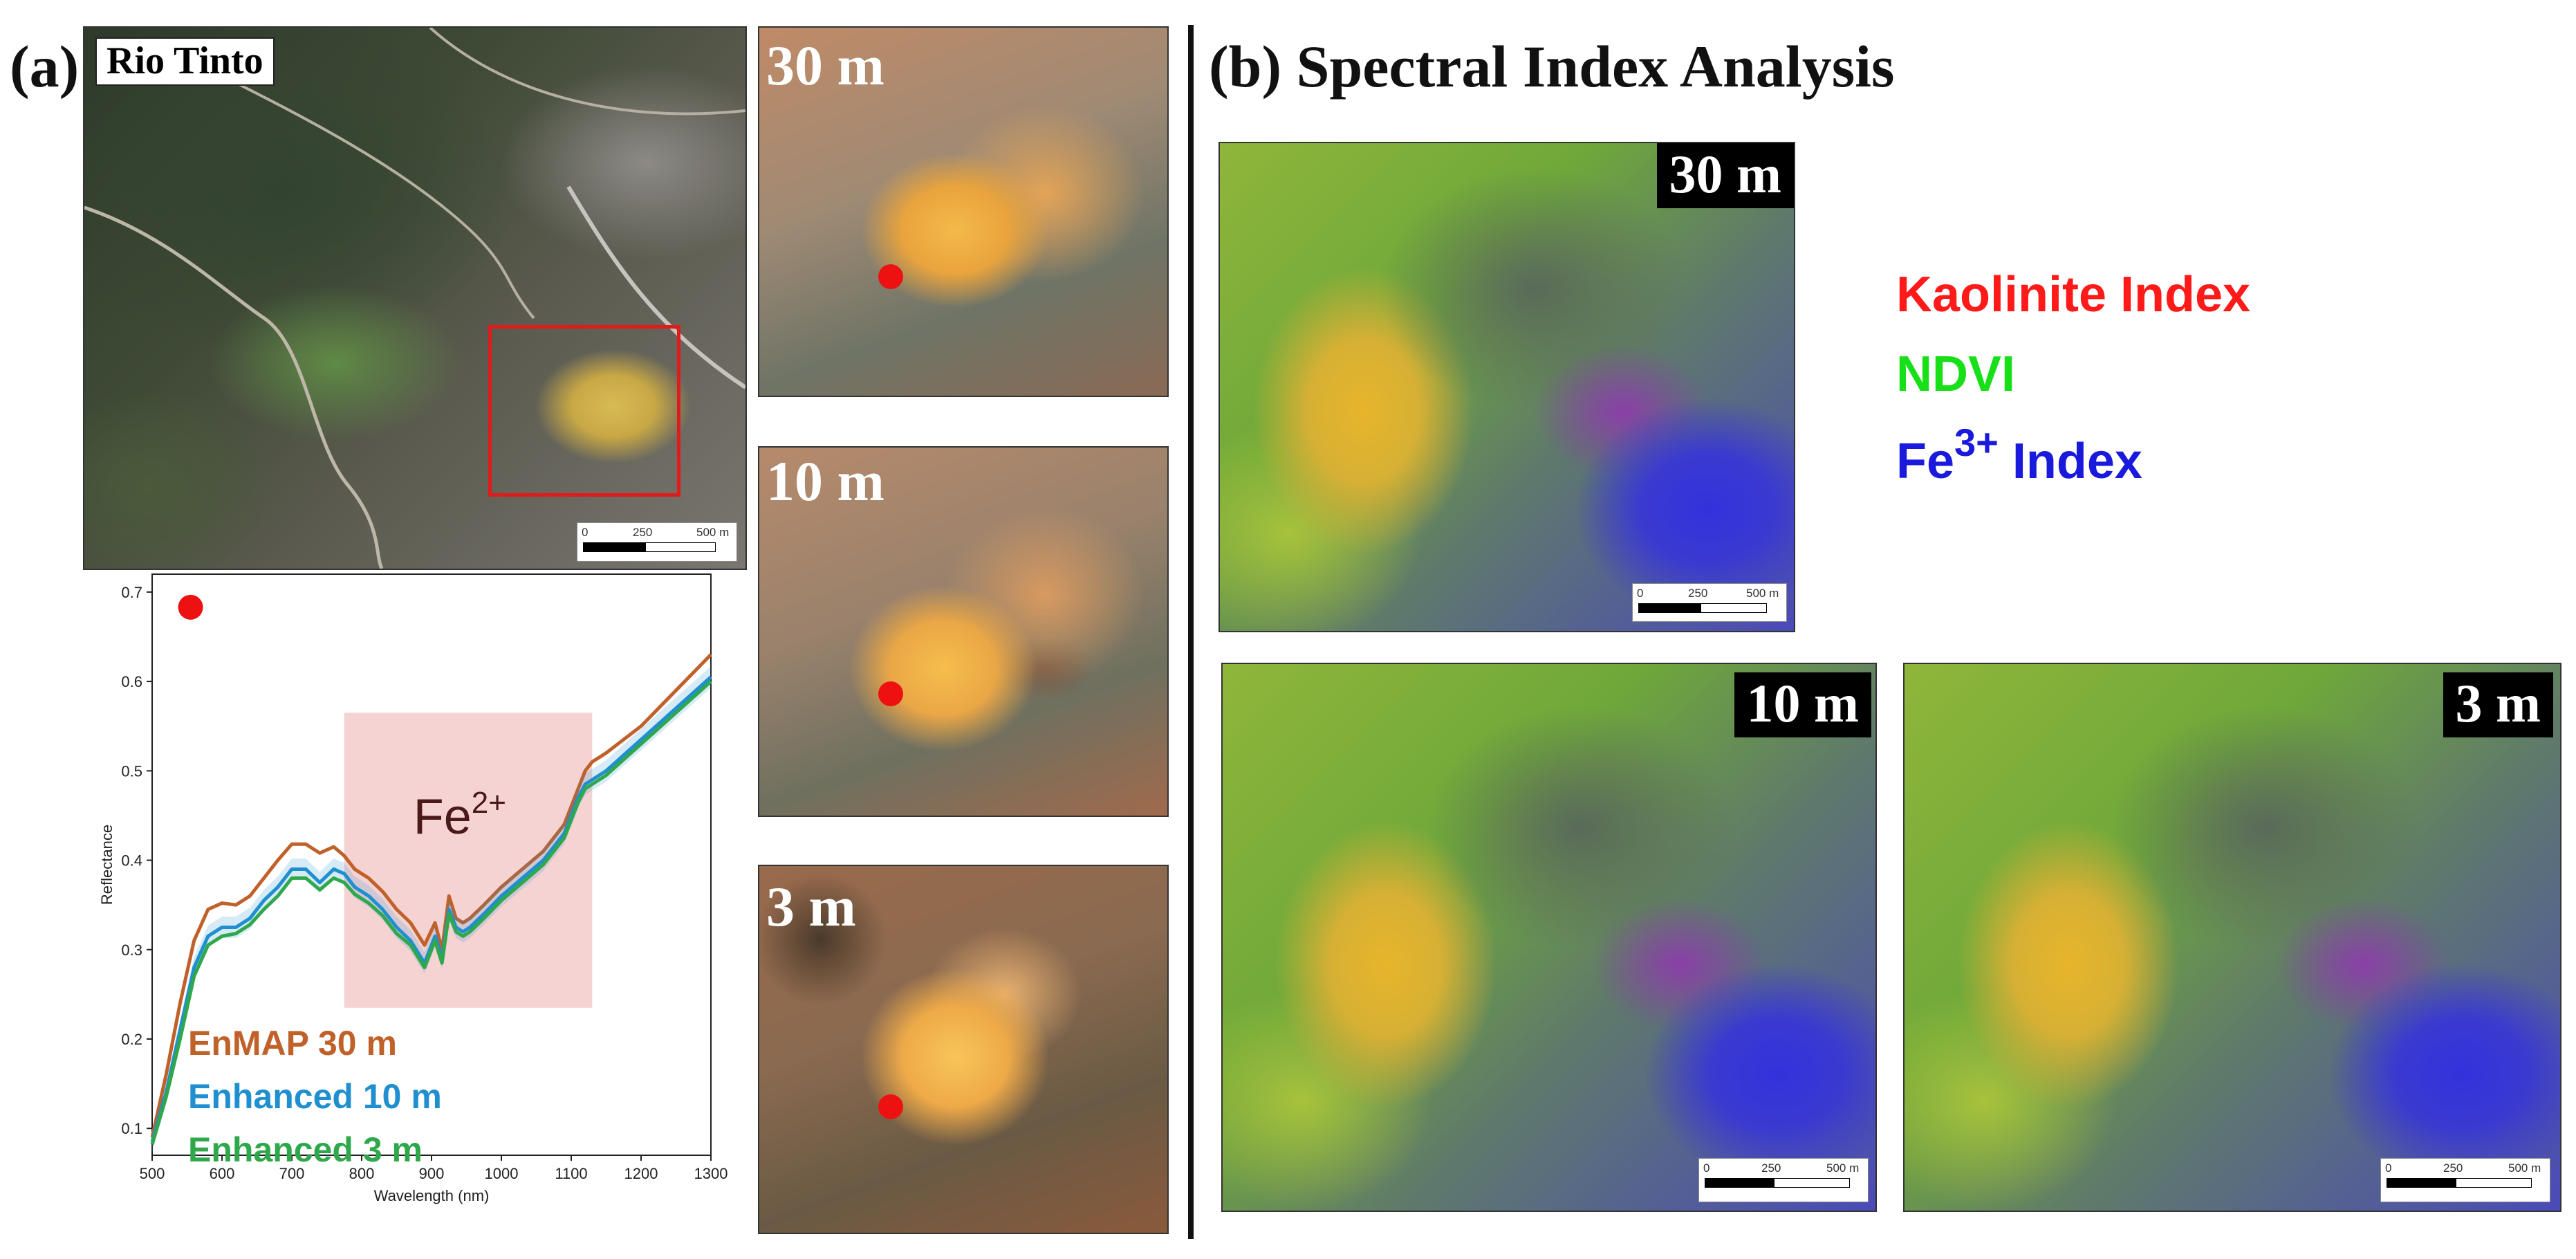  I want to click on x-tick-label: 1200, so click(641, 1173).